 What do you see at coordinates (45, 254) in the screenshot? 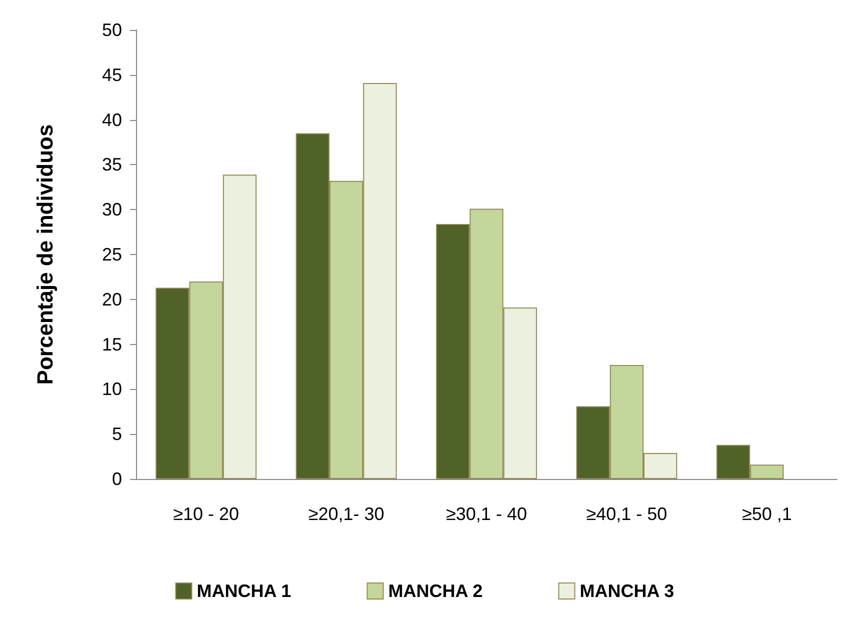
I see `y-axis-title: Porcentaje de individuos` at bounding box center [45, 254].